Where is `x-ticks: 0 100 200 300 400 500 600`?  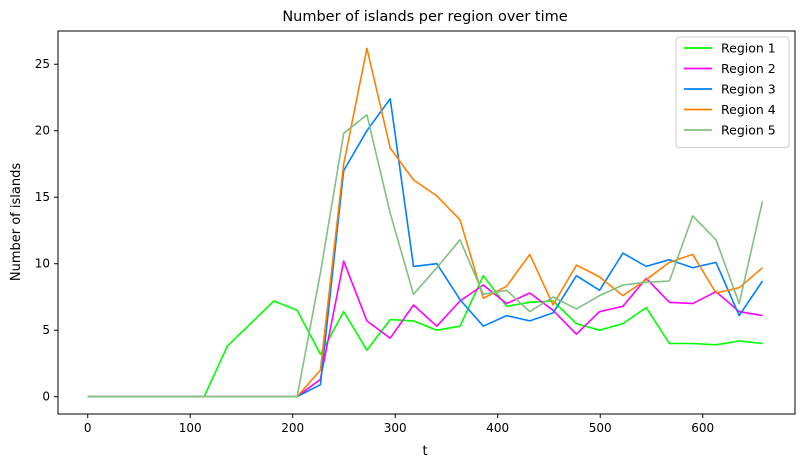 x-ticks: 0 100 200 300 400 500 600 is located at coordinates (399, 424).